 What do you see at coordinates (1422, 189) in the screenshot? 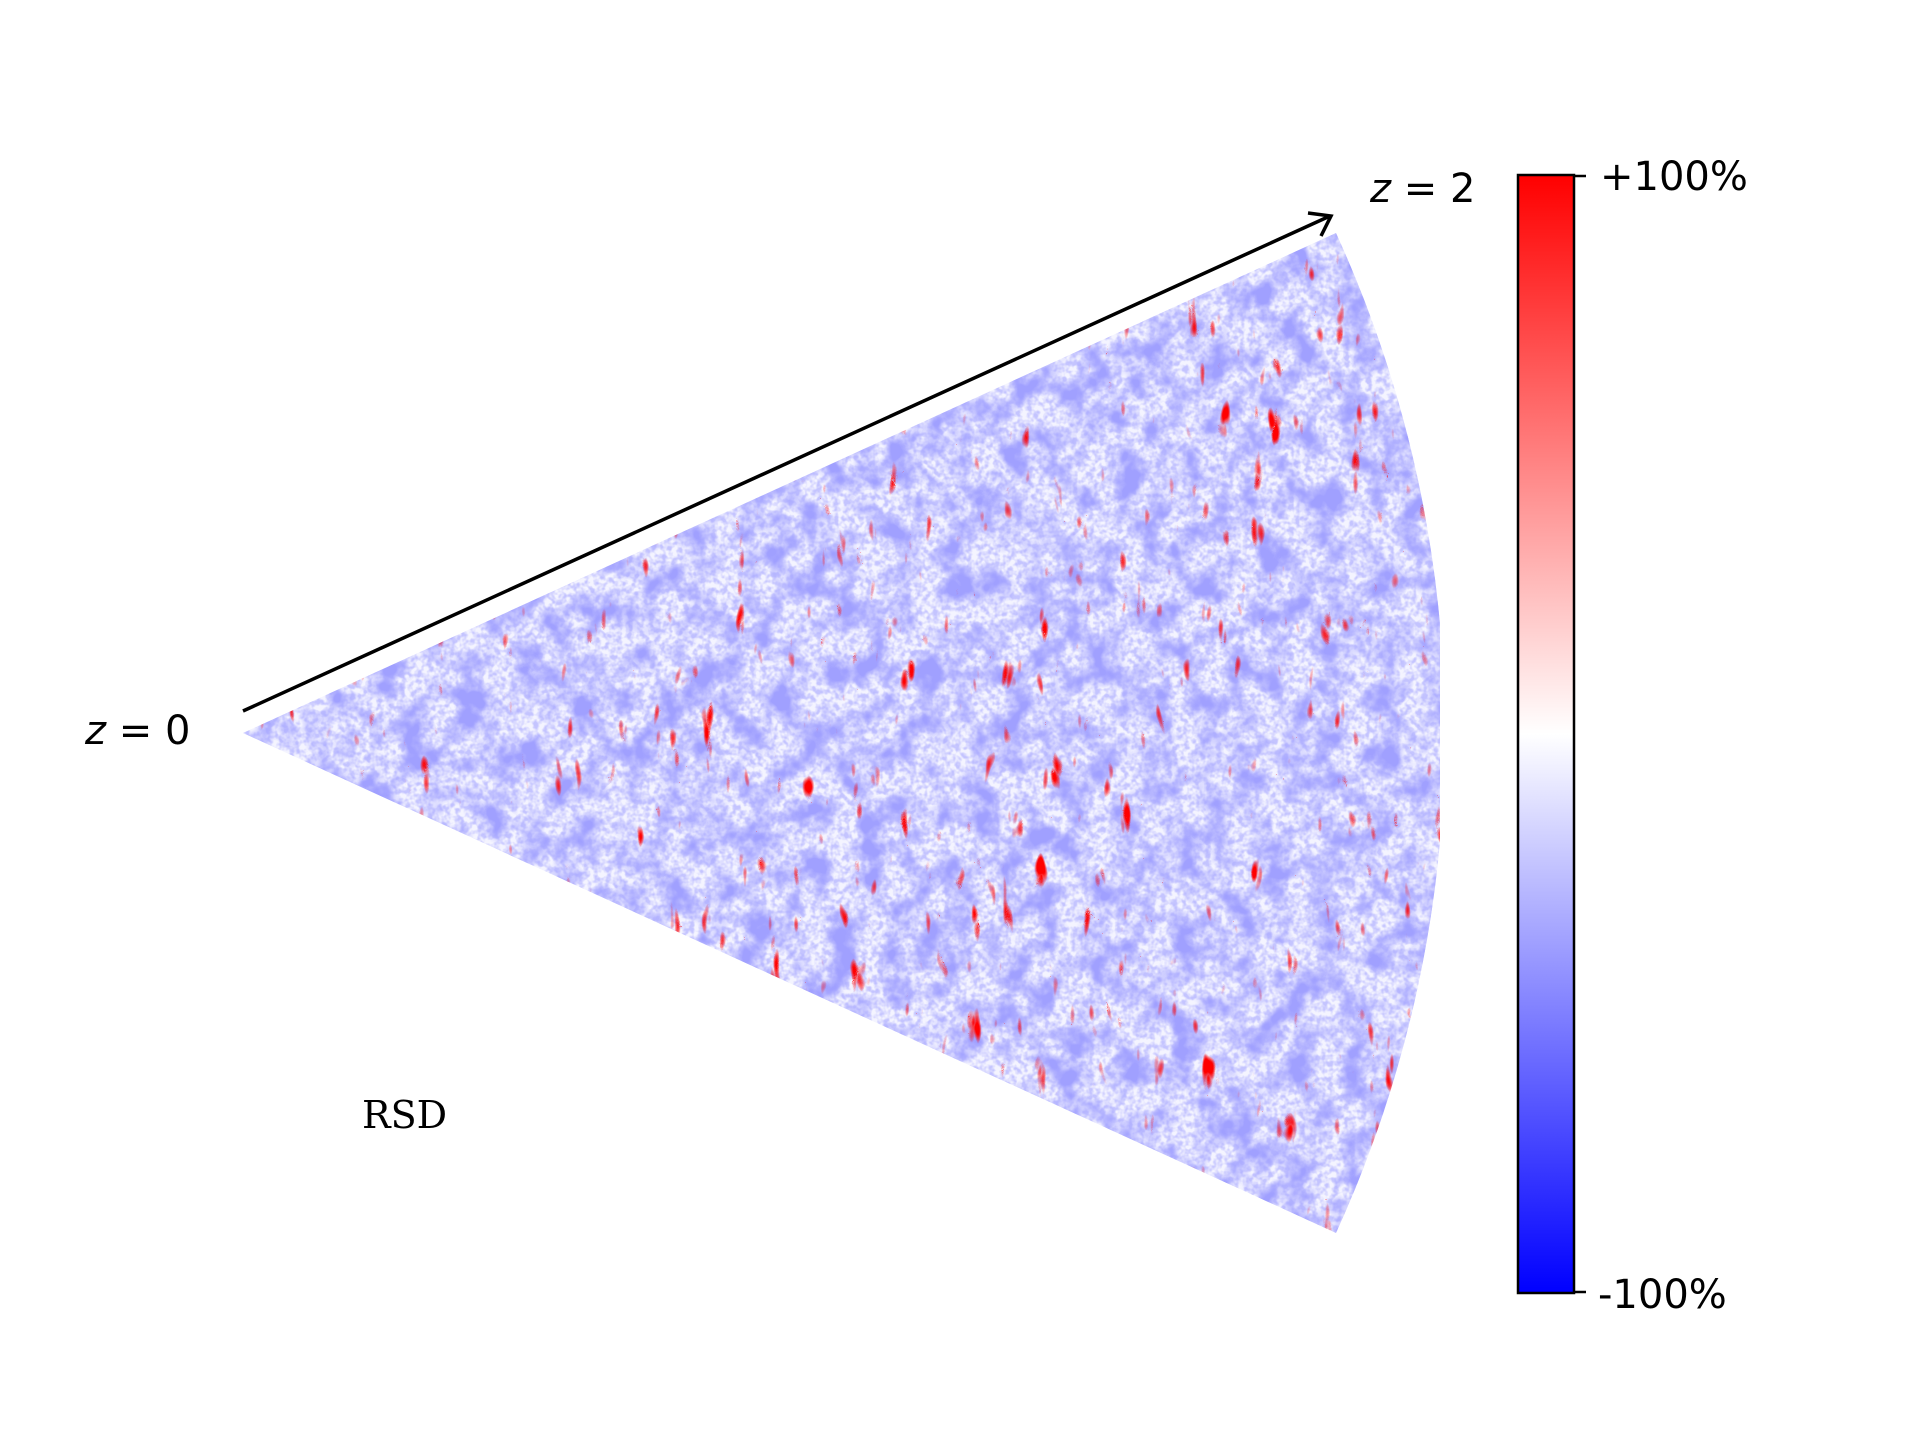
I see `z2-label: z = 2` at bounding box center [1422, 189].